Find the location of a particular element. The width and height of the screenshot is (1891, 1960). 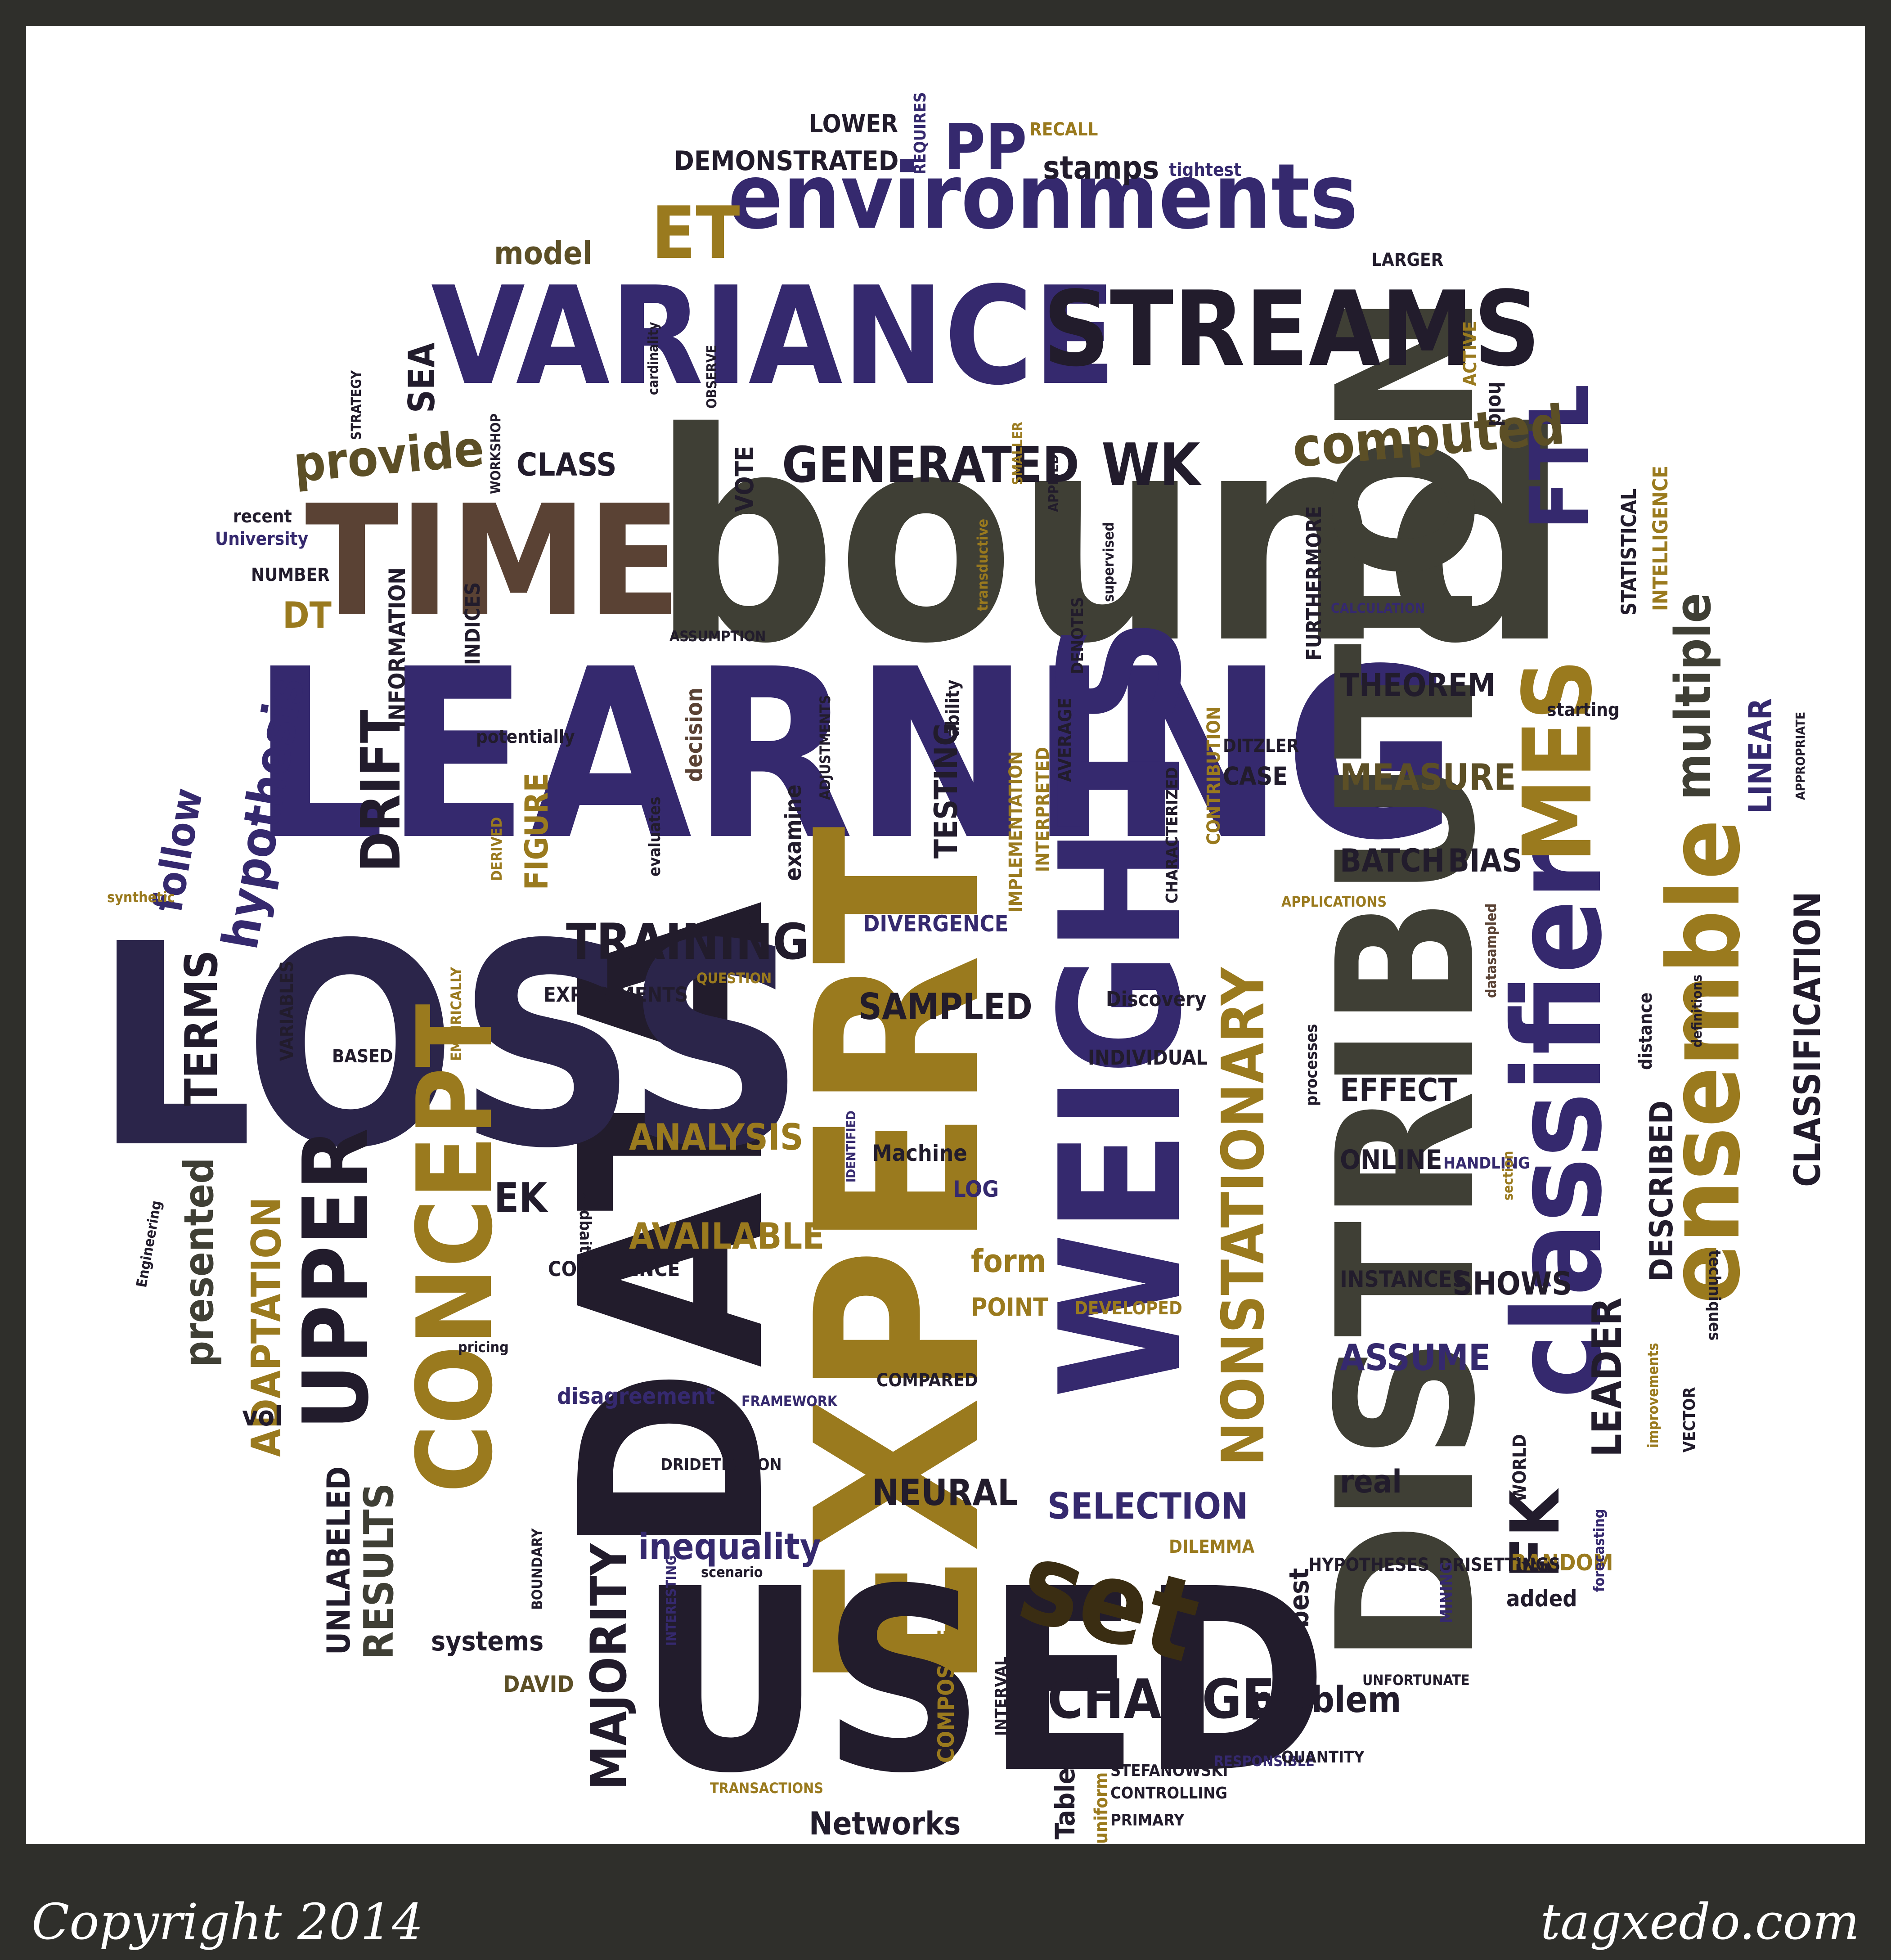

word: UNFORTUNATE is located at coordinates (1416, 1680).